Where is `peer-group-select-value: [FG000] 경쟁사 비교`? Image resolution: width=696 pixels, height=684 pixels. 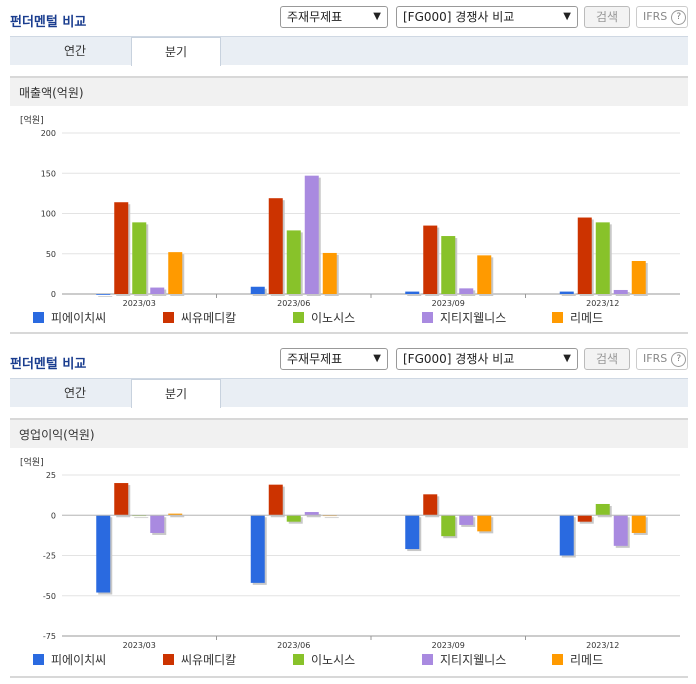
peer-group-select-value: [FG000] 경쟁사 비교 is located at coordinates (459, 359).